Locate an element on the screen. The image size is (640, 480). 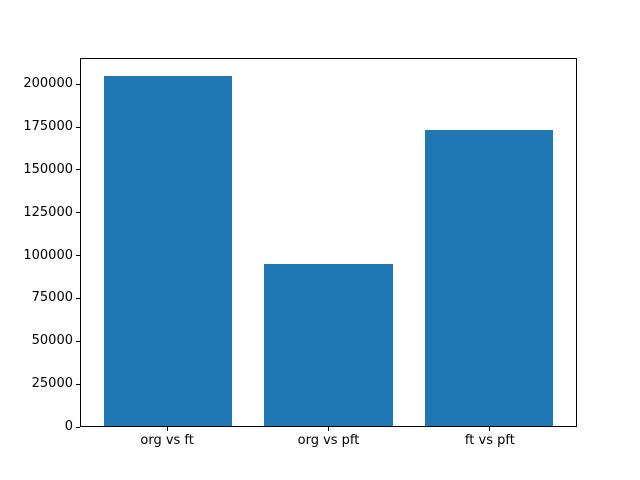
x-tick-label: org vs pft is located at coordinates (328, 440).